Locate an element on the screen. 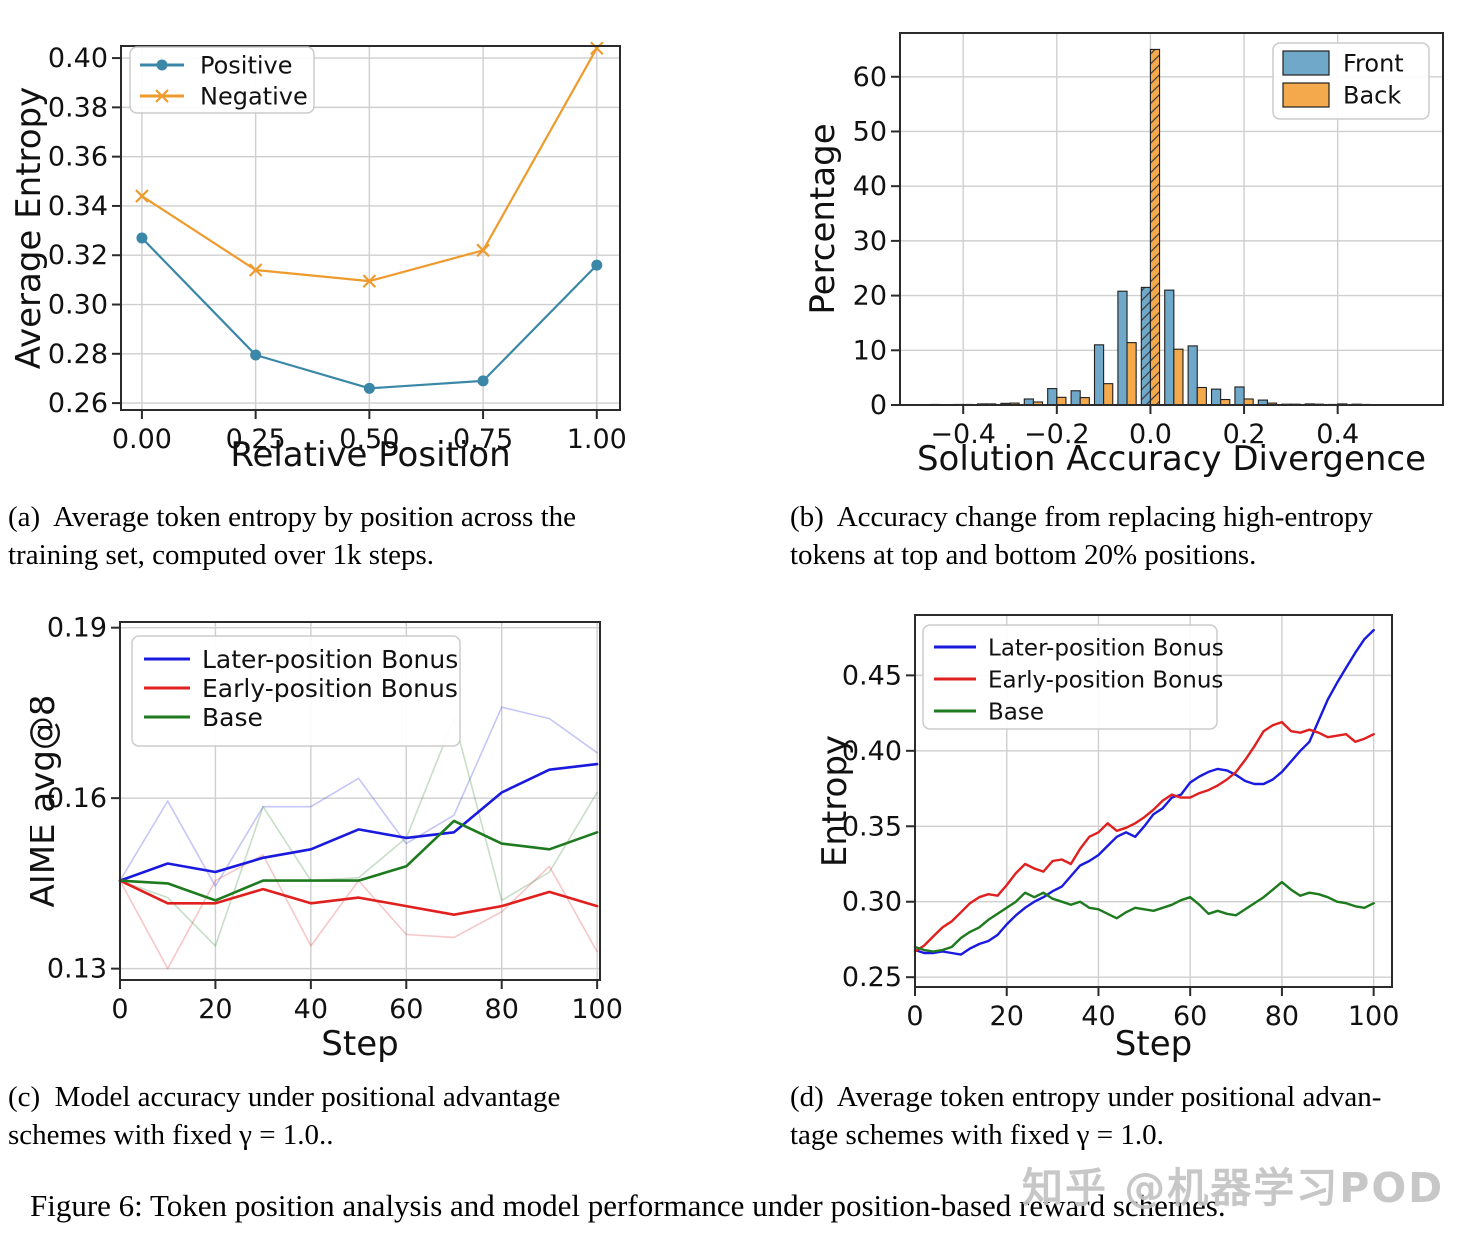 The width and height of the screenshot is (1462, 1244). subcaption-d-line2: tage schemes with fixed γ = 1.0. is located at coordinates (977, 1135).